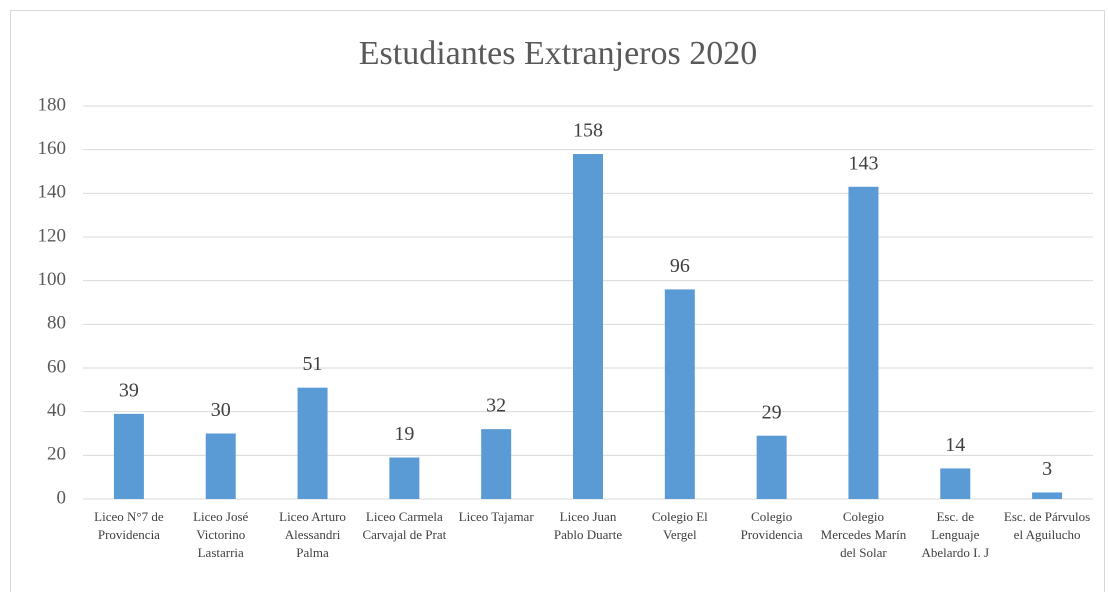 The image size is (1108, 592). What do you see at coordinates (129, 525) in the screenshot?
I see `x-tick-label: Liceo N°7 de Providencia` at bounding box center [129, 525].